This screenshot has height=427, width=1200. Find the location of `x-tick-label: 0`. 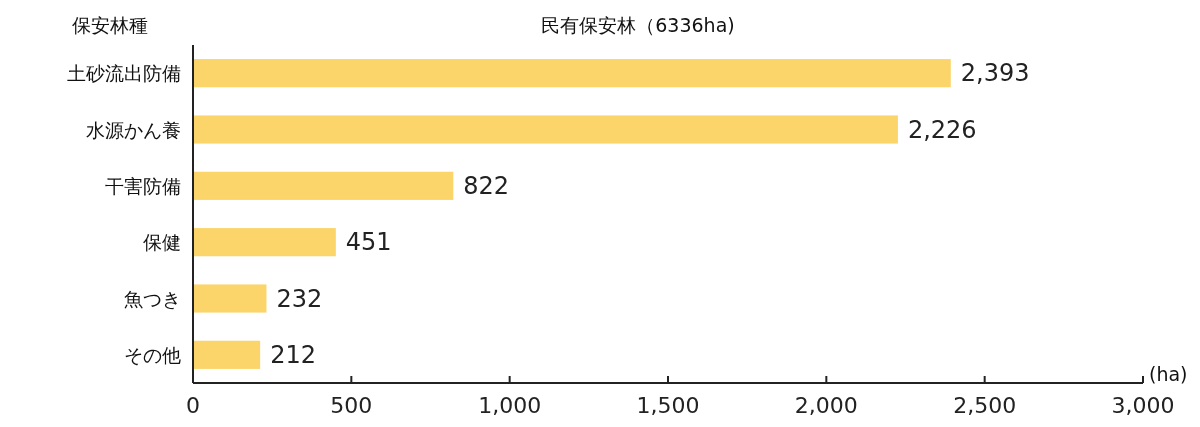

x-tick-label: 0 is located at coordinates (193, 405).